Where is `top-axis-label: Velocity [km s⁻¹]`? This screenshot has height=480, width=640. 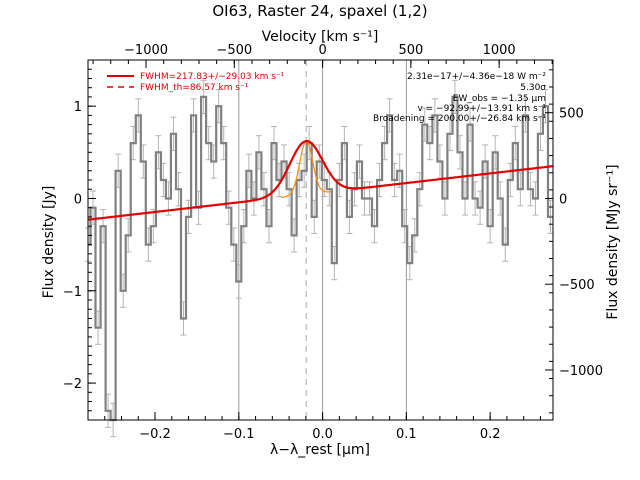
top-axis-label: Velocity [km s⁻¹] is located at coordinates (320, 37).